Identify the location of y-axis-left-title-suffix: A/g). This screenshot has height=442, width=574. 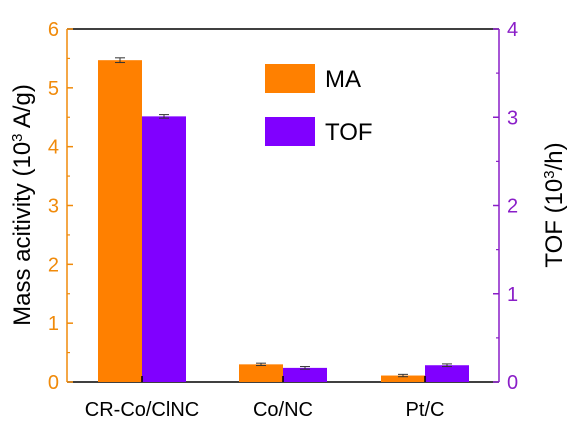
(22, 108).